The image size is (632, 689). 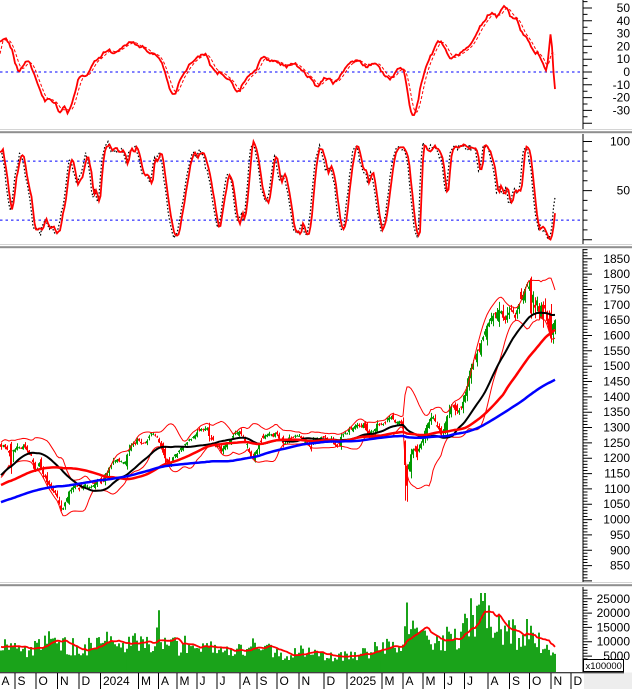 What do you see at coordinates (622, 98) in the screenshot?
I see `svg-text: -20` at bounding box center [622, 98].